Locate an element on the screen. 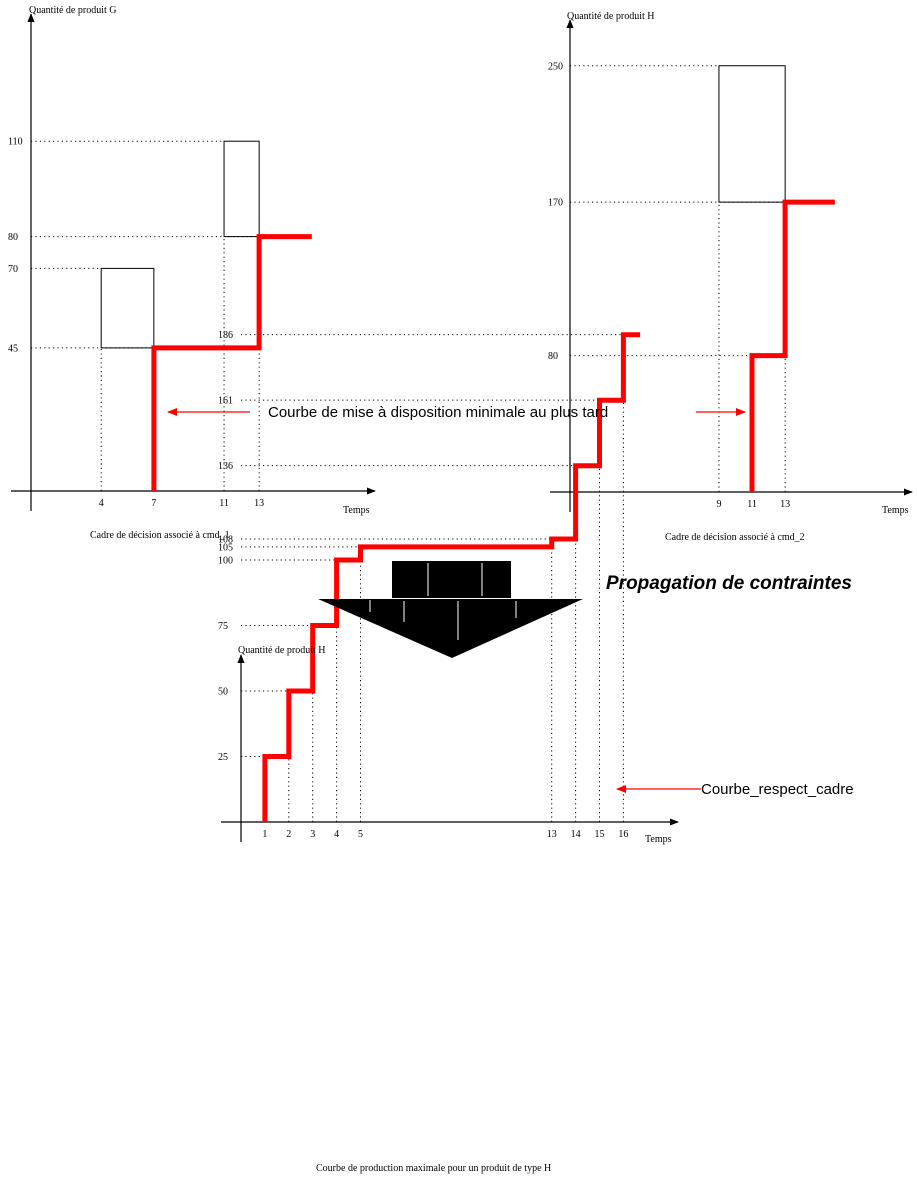  x-tick-label: 2 is located at coordinates (288, 834).